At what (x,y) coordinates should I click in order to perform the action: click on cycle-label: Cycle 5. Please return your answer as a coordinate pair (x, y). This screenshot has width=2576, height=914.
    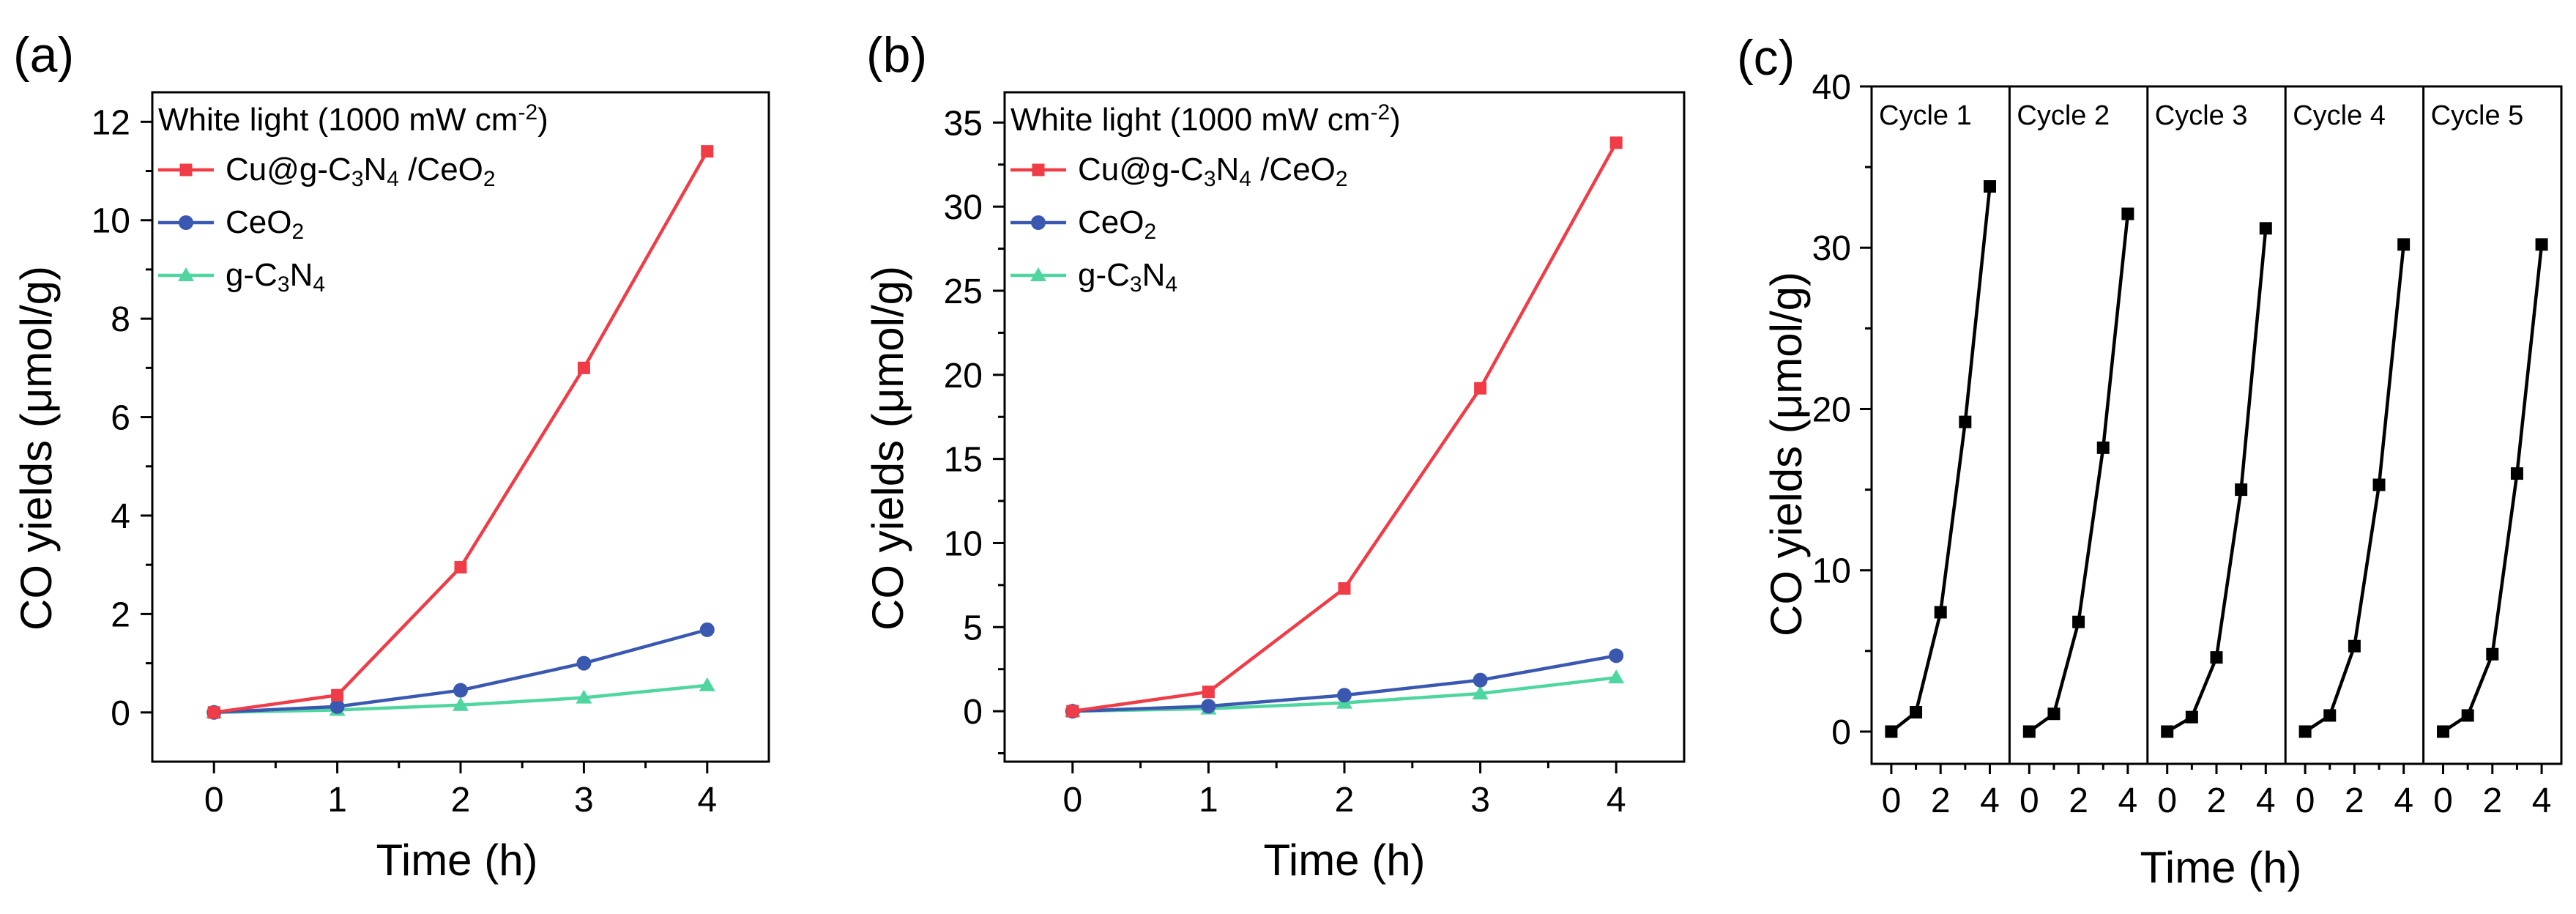
    Looking at the image, I should click on (2477, 115).